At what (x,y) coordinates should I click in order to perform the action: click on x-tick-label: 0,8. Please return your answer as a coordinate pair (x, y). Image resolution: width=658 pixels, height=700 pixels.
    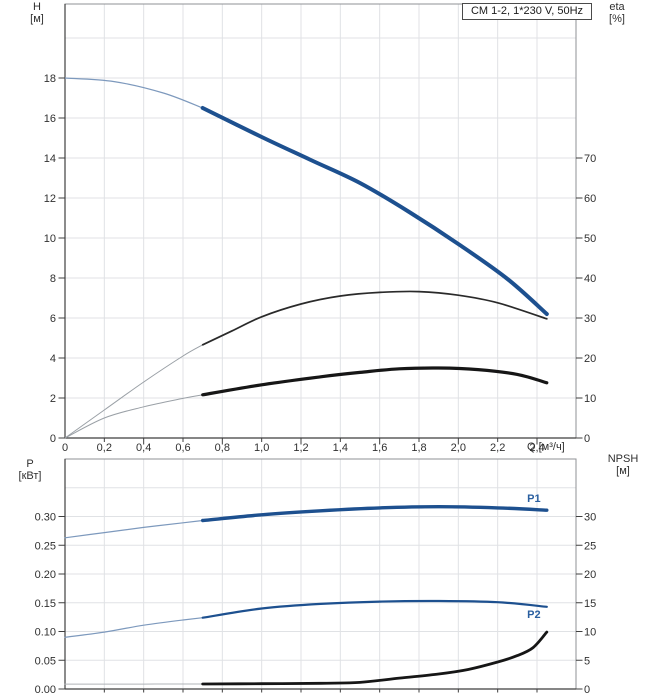
    Looking at the image, I should click on (222, 448).